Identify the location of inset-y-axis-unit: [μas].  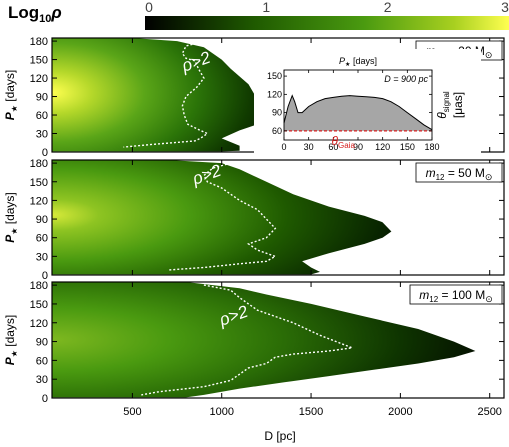
(458, 105).